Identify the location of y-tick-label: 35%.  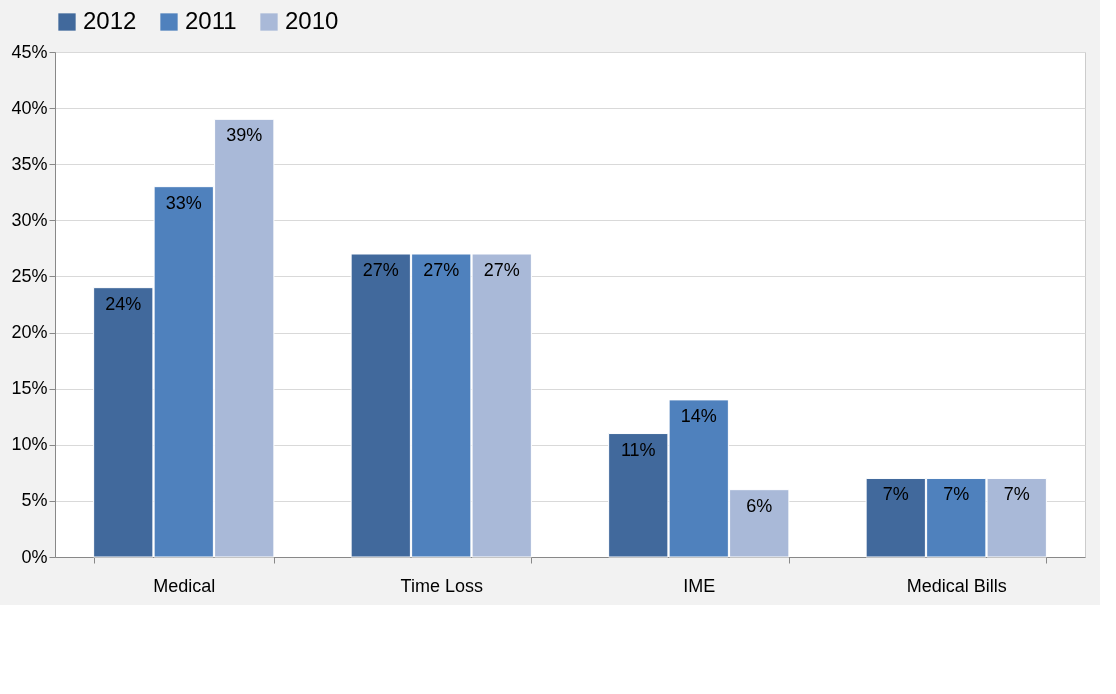
(29, 163).